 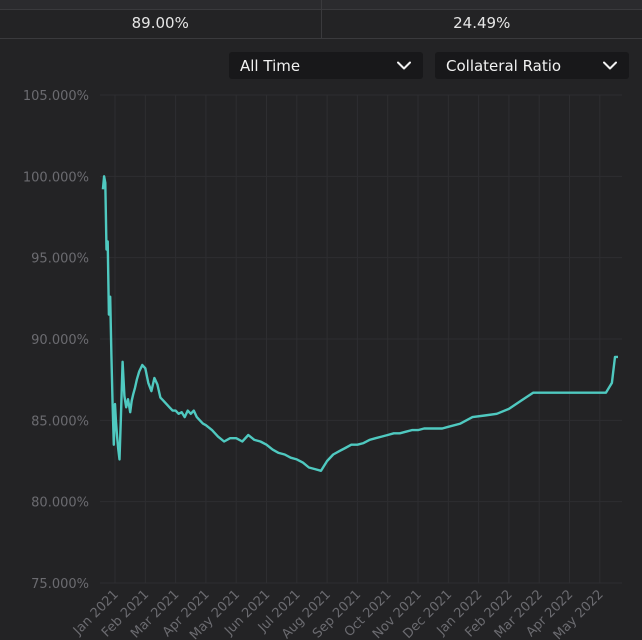 What do you see at coordinates (60, 259) in the screenshot?
I see `y-tick-label: 95.000%` at bounding box center [60, 259].